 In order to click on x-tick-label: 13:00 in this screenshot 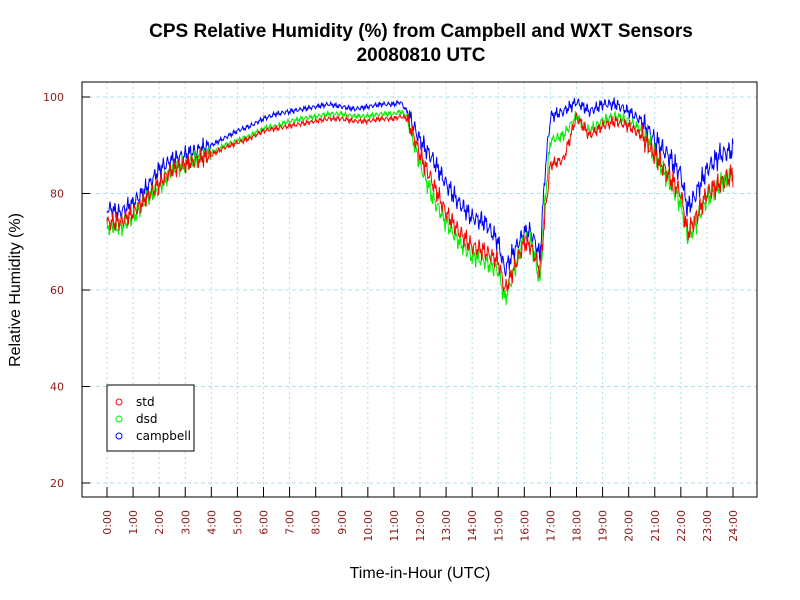, I will do `click(446, 526)`.